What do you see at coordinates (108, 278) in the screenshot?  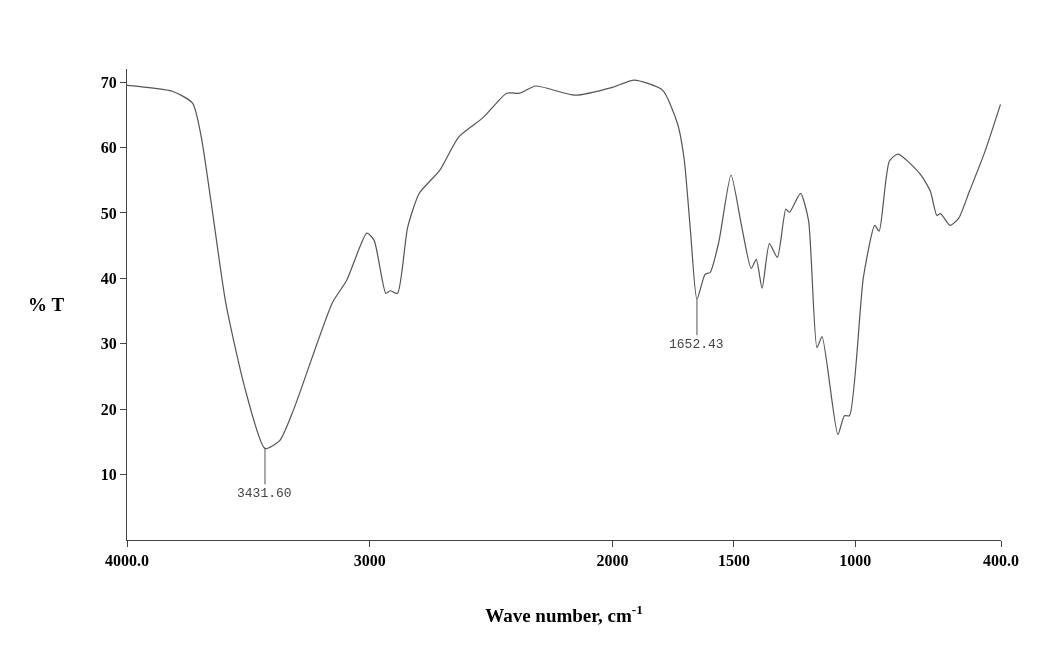 I see `y-tick-label: 40` at bounding box center [108, 278].